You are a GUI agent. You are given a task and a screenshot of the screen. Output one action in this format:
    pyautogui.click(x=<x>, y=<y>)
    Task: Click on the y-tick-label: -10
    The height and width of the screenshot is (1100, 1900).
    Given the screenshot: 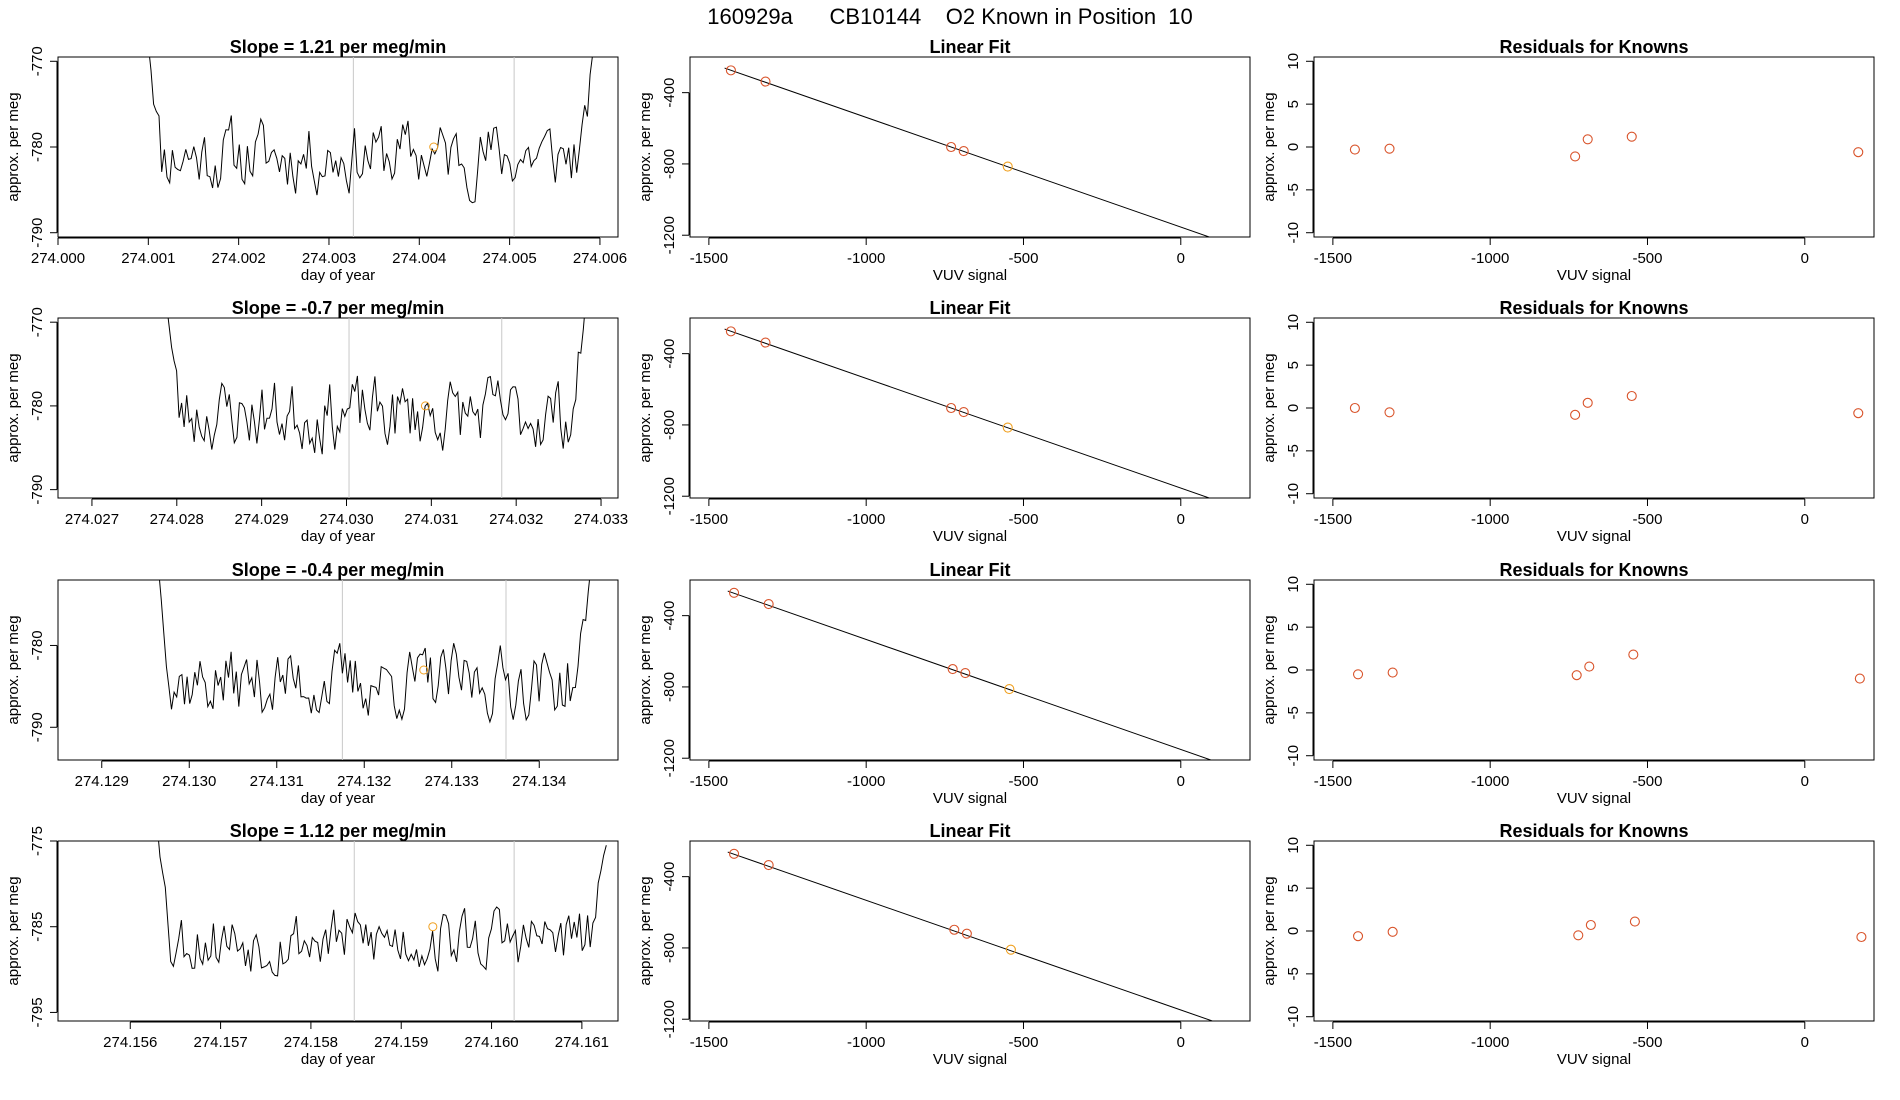 What is the action you would take?
    pyautogui.click(x=1293, y=1017)
    